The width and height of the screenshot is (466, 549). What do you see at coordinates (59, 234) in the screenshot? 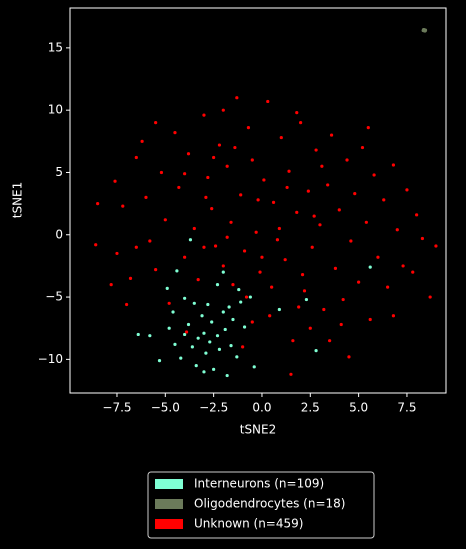
I see `y-tick-label: 0` at bounding box center [59, 234].